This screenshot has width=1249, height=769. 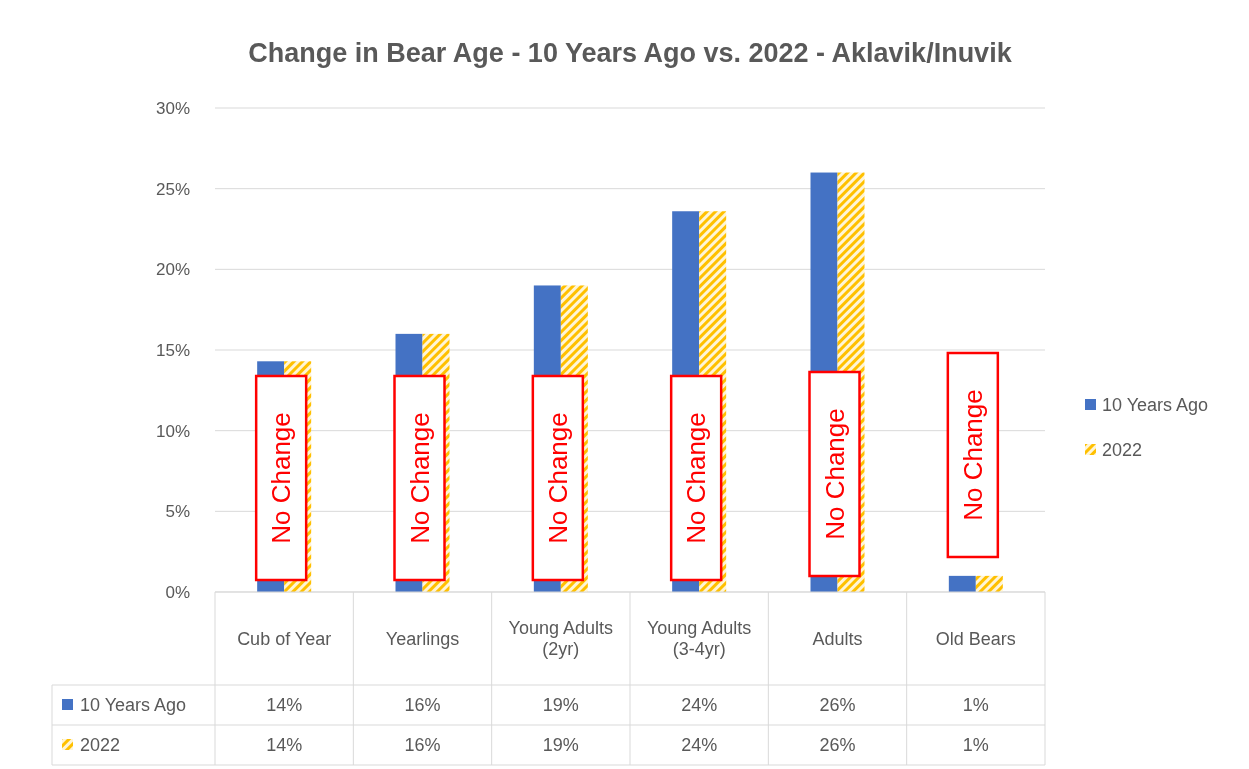 I want to click on y-tick-label: 25%, so click(x=172, y=189).